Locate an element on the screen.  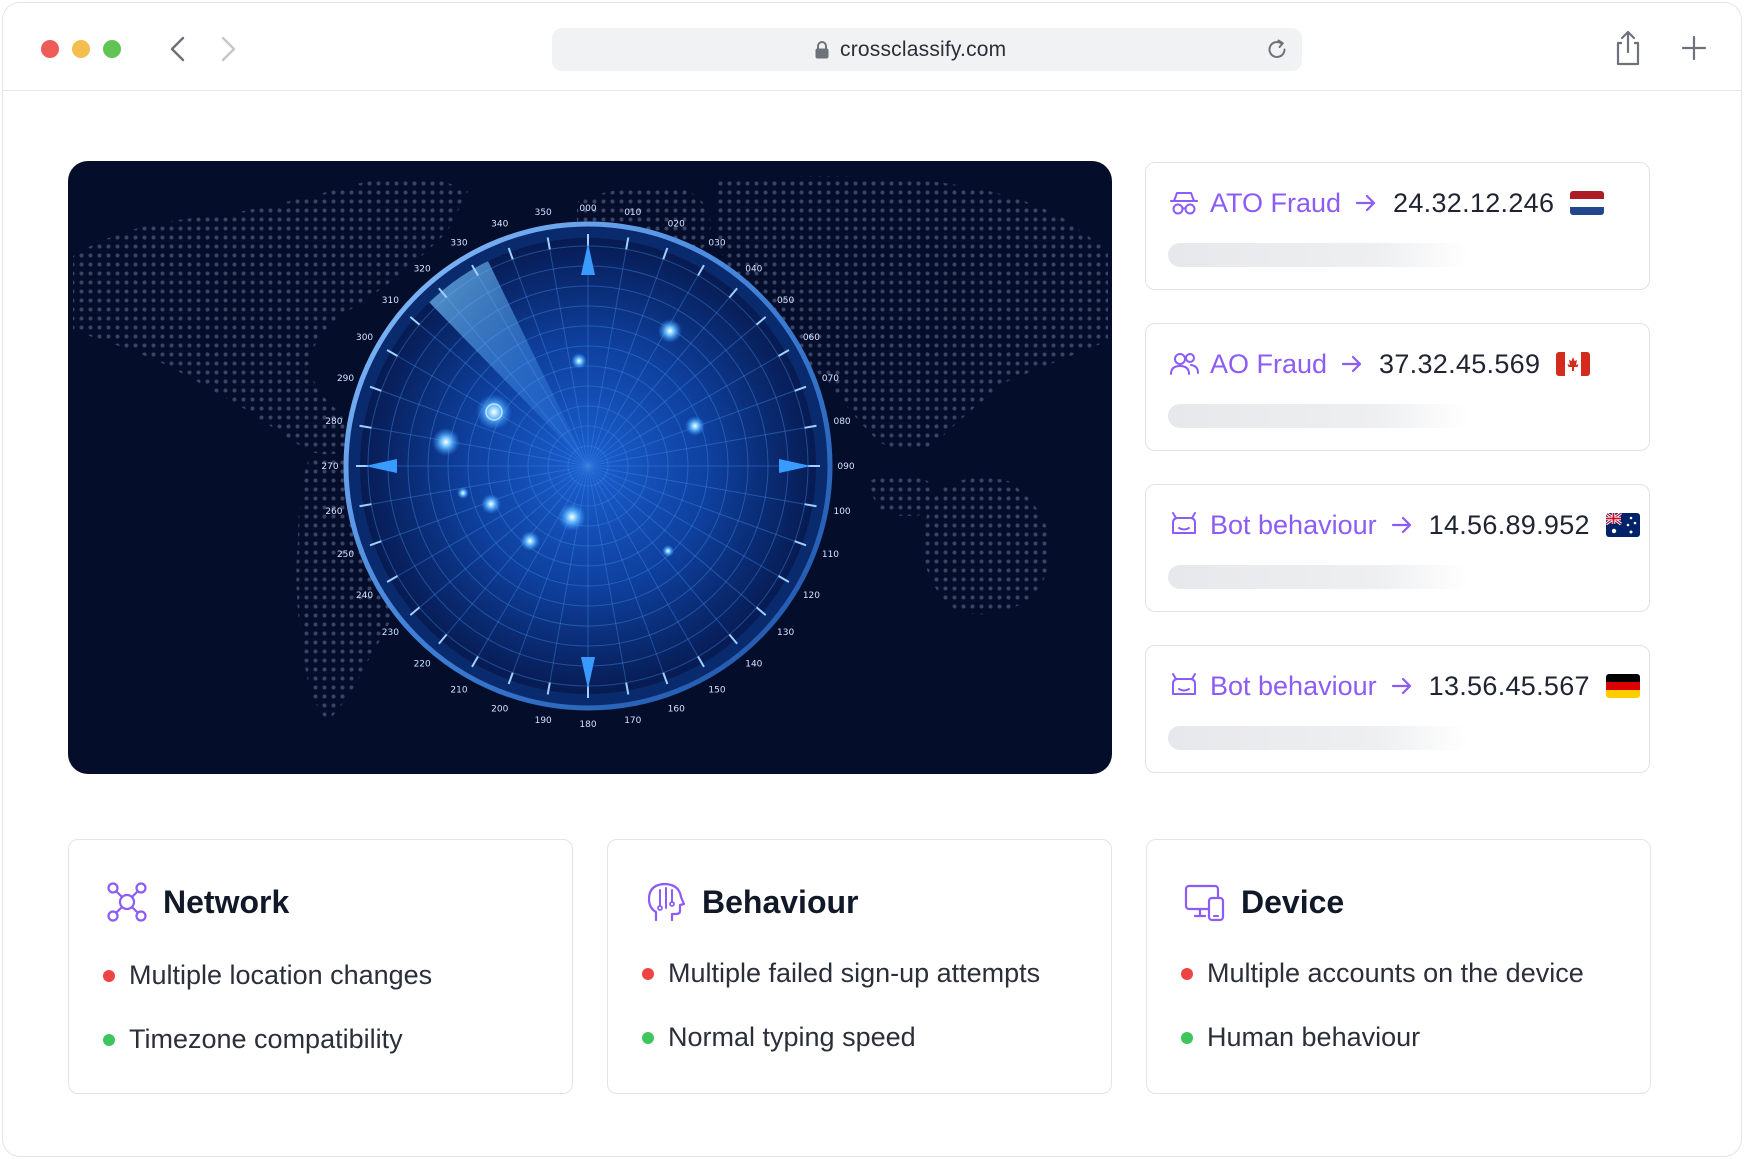
radar-degree-label: 260 is located at coordinates (333, 512).